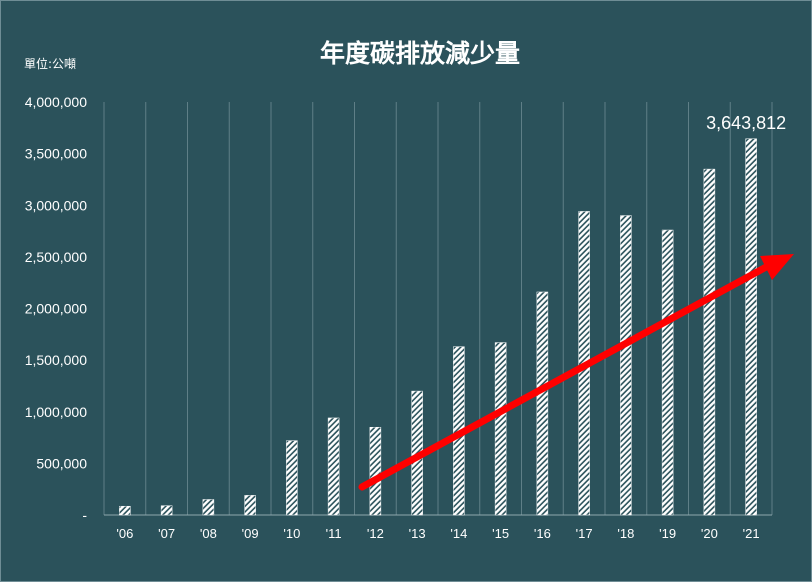 The height and width of the screenshot is (582, 812). I want to click on x-tick-label: '18, so click(625, 533).